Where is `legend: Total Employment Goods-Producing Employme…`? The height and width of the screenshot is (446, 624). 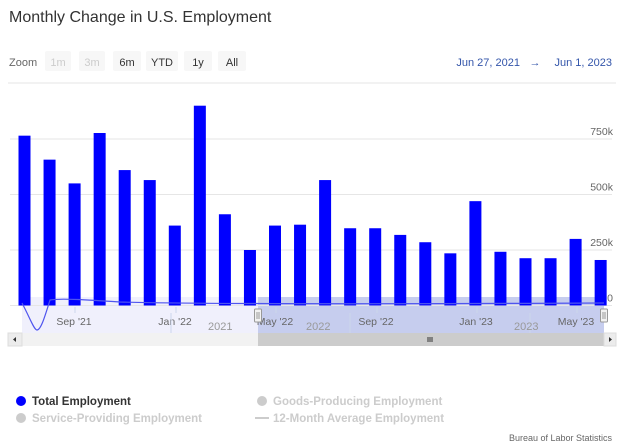
legend: Total Employment Goods-Producing Employme… is located at coordinates (230, 410).